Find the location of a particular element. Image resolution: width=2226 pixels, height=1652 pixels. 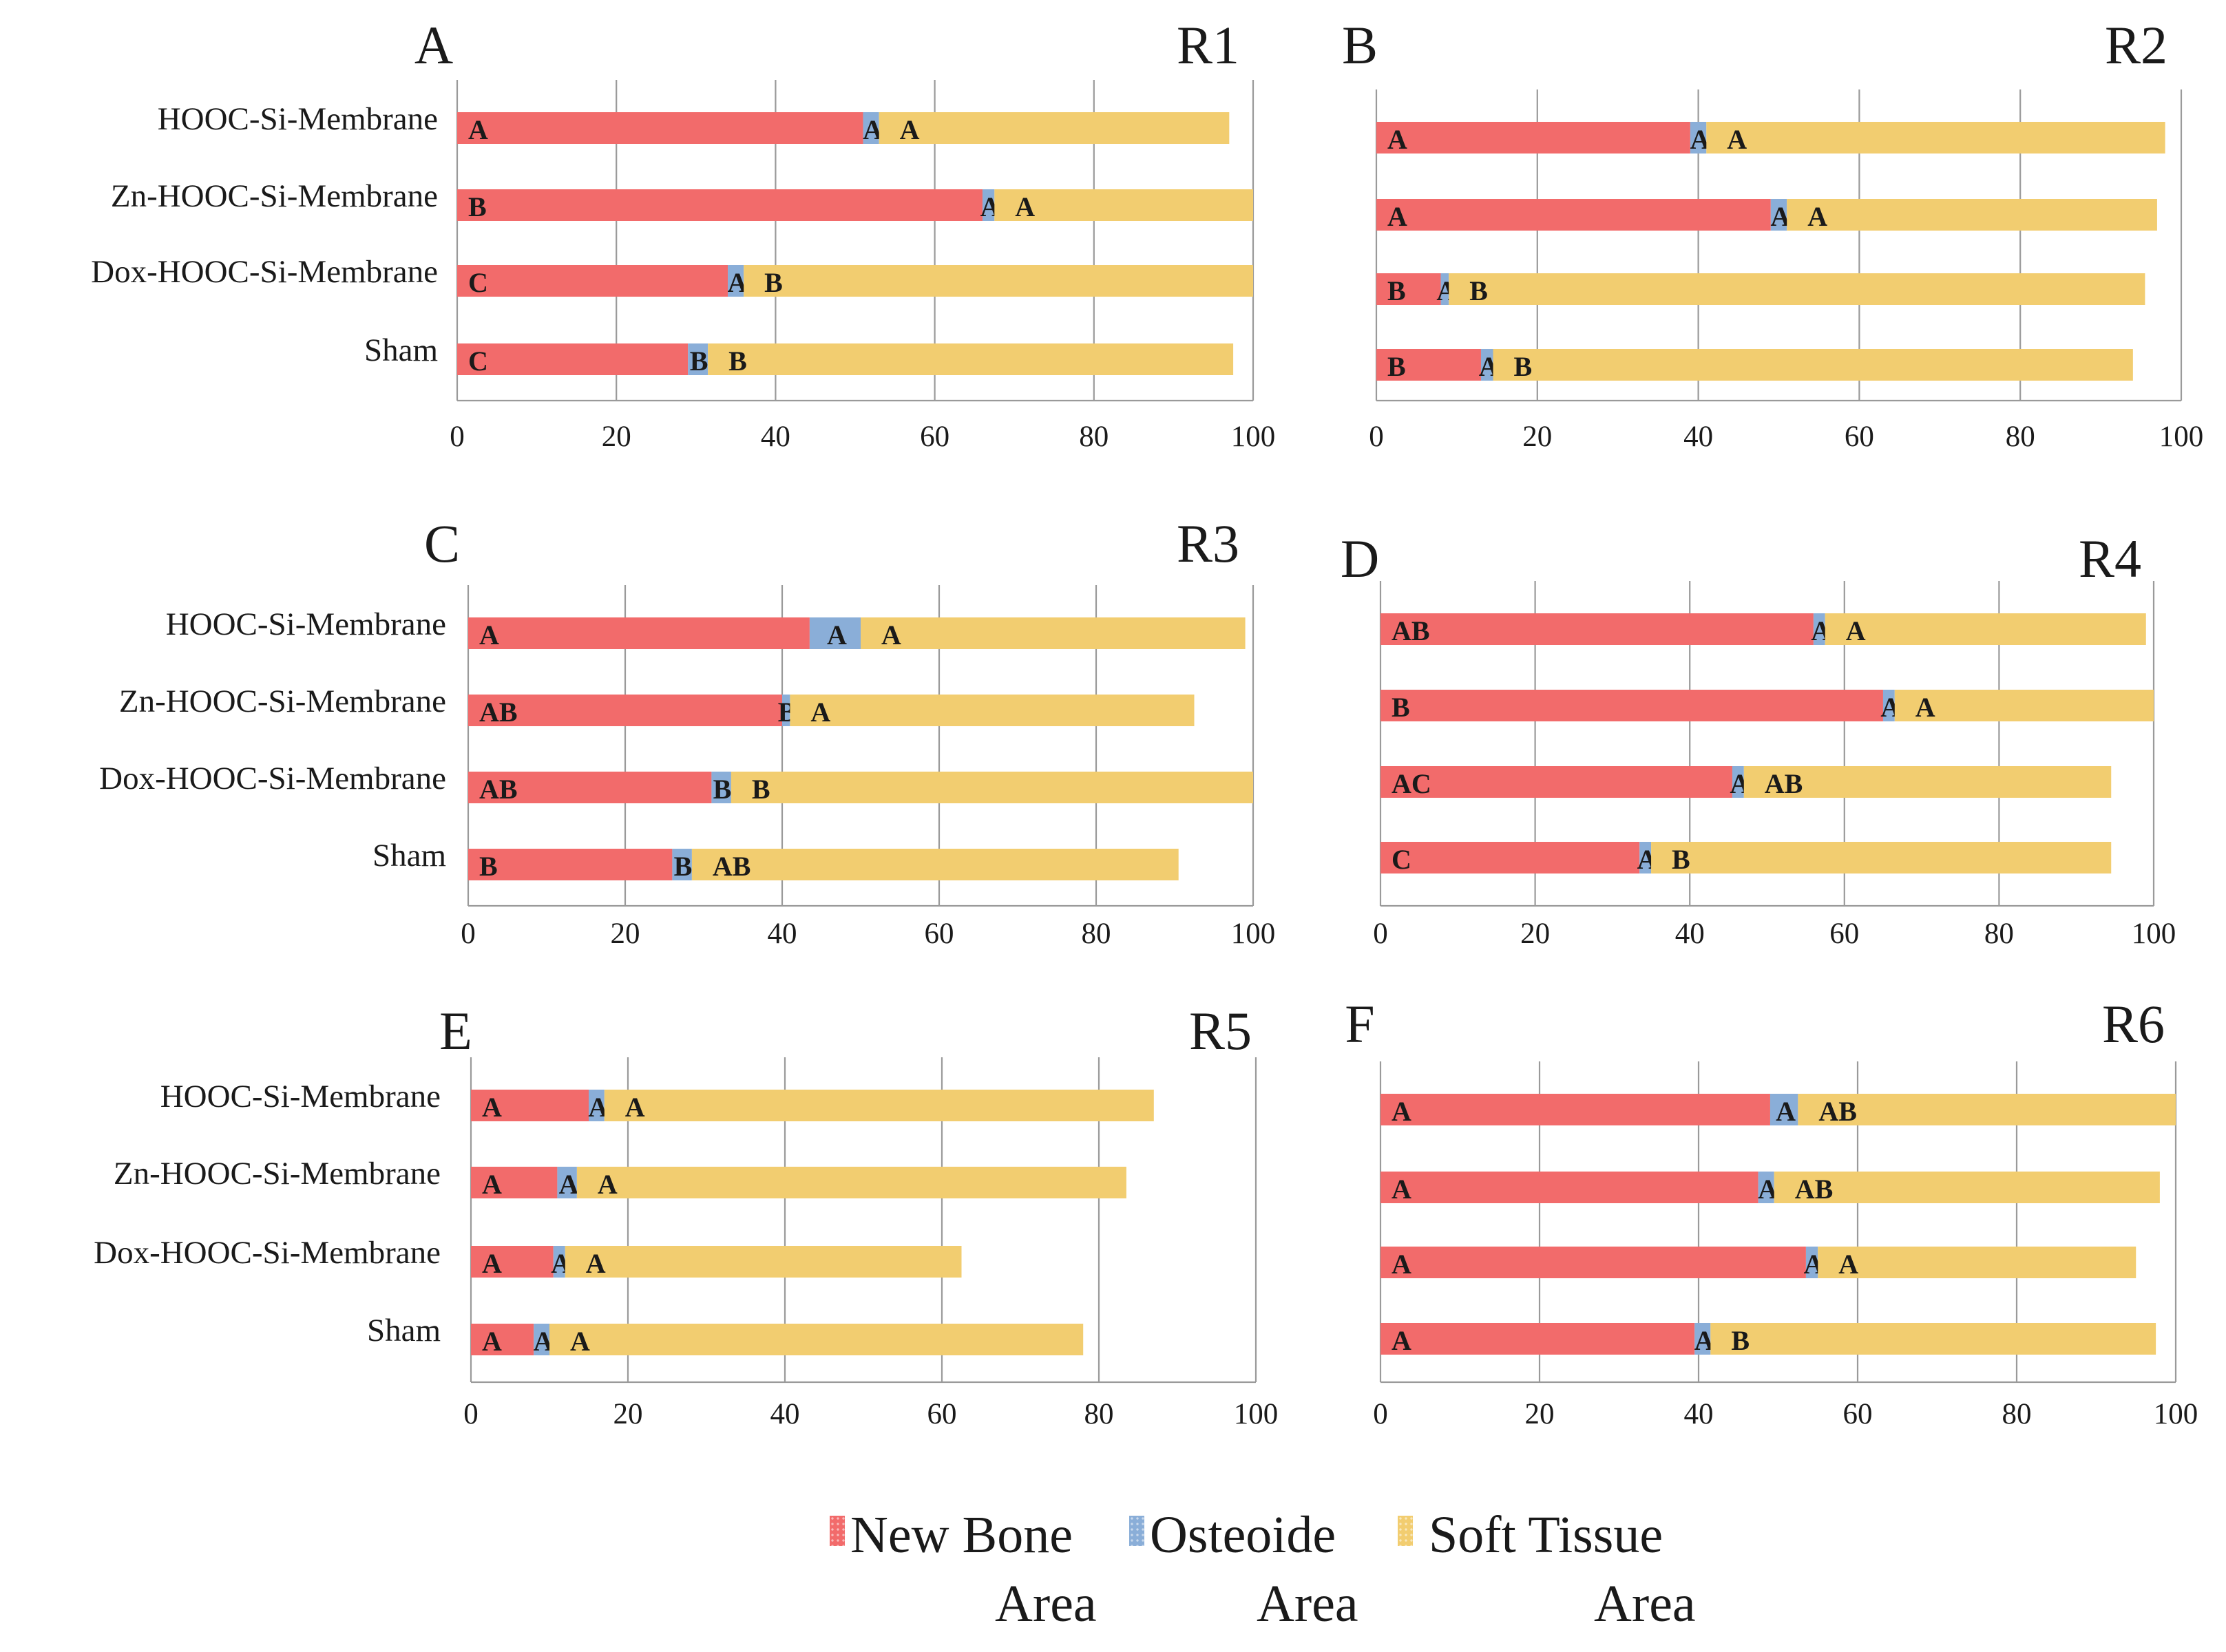

panel-letter-a: A is located at coordinates (433, 45).